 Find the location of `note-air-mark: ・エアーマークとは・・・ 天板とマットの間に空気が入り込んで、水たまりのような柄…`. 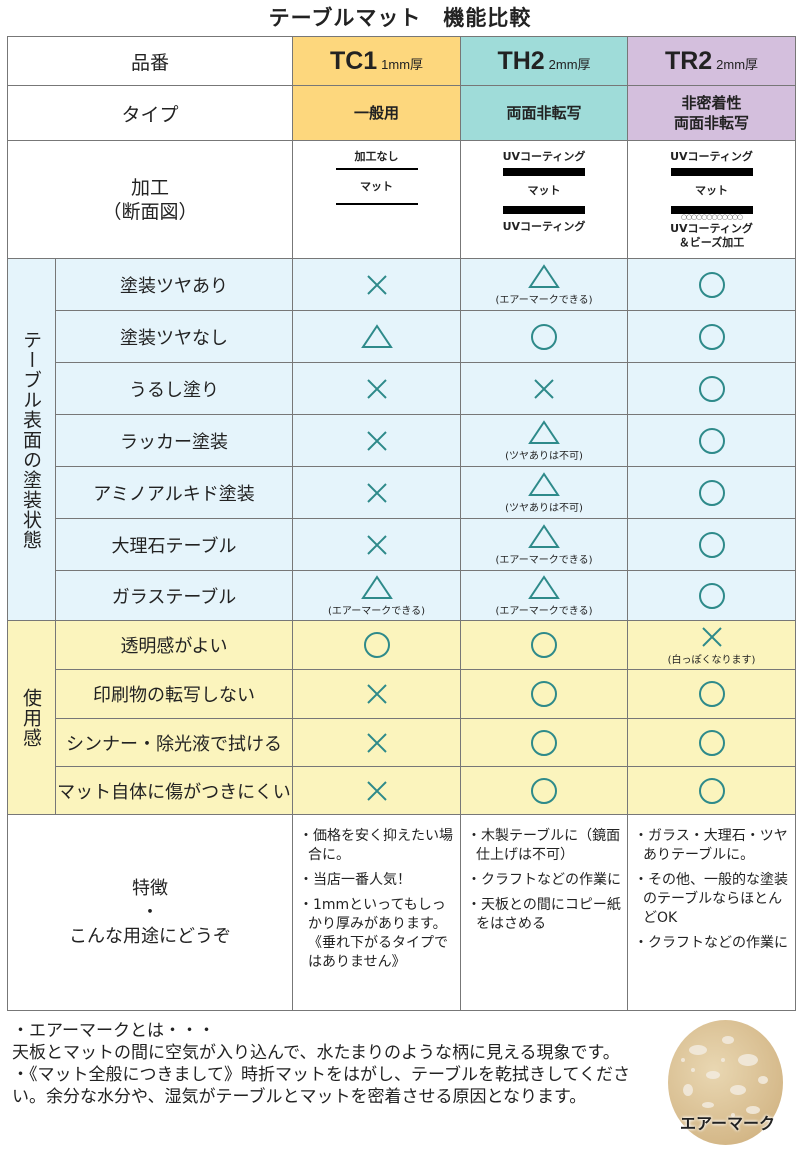

note-air-mark: ・エアーマークとは・・・ 天板とマットの間に空気が入り込んで、水たまりのような柄… is located at coordinates (316, 1042).